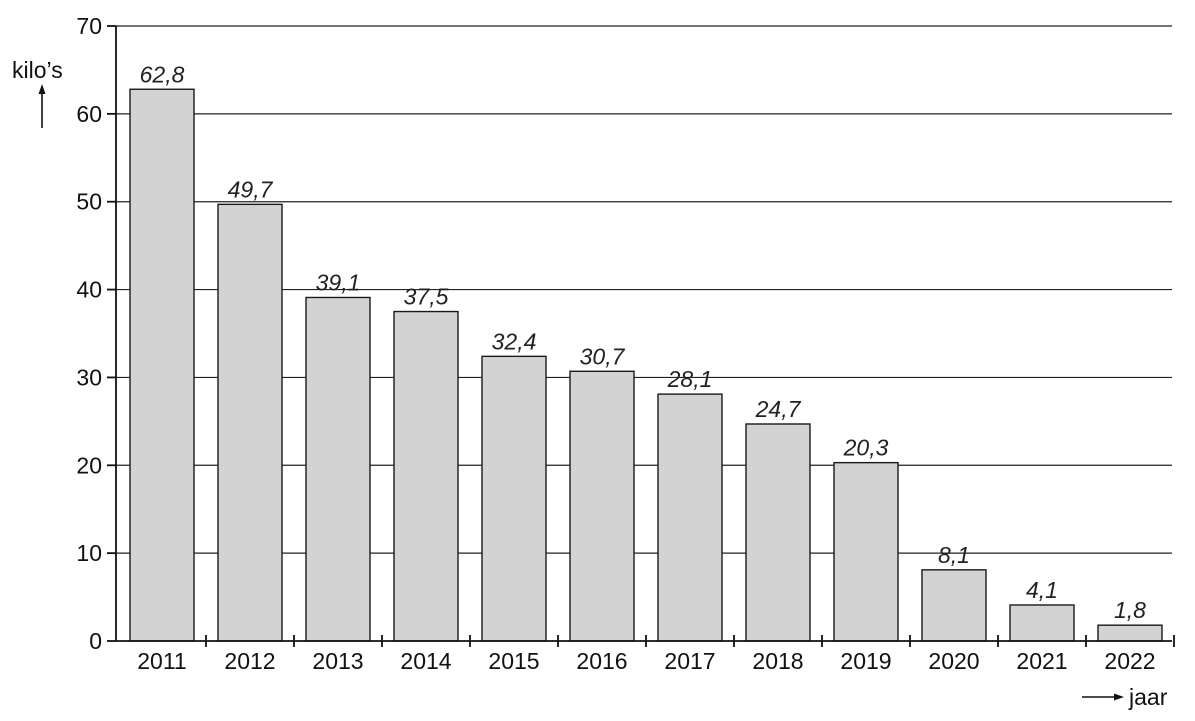 The width and height of the screenshot is (1195, 721). Describe the element at coordinates (866, 551) in the screenshot. I see `bar-2019` at that location.